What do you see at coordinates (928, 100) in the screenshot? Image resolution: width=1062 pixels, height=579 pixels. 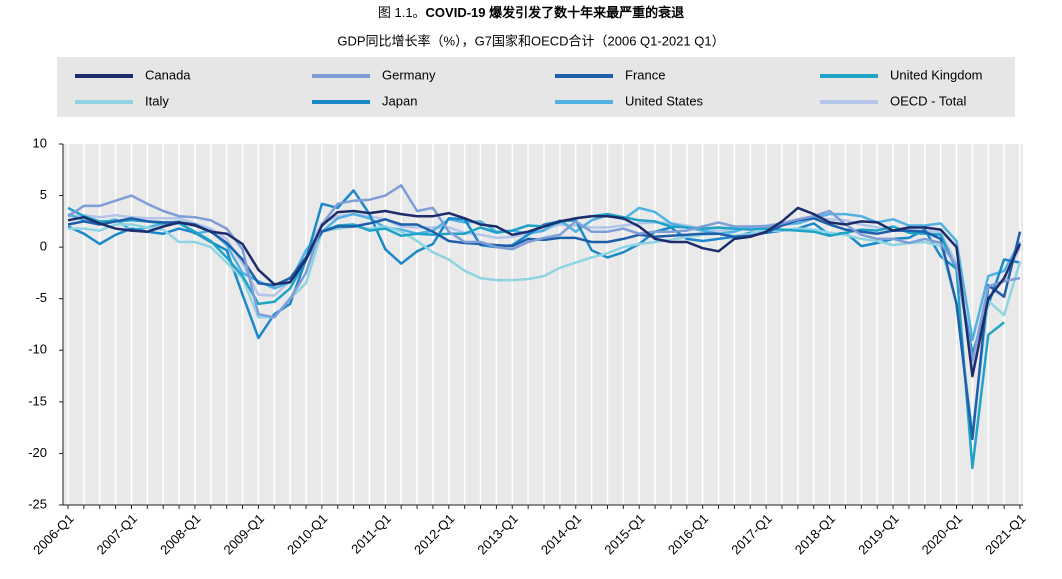 I see `legend-label: OECD - Total` at bounding box center [928, 100].